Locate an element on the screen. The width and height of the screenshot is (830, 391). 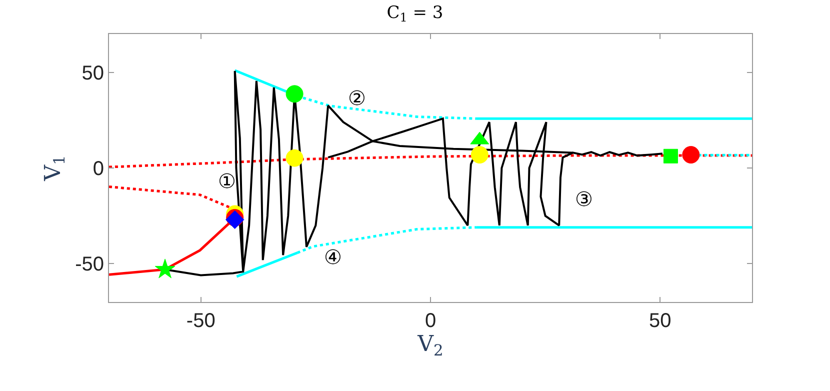
y-tick-label: 0 is located at coordinates (98, 169).